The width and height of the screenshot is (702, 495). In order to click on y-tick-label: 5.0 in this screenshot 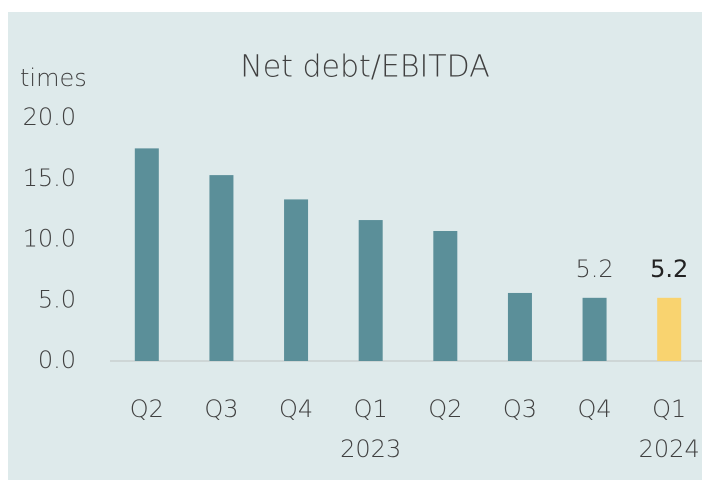, I will do `click(57, 299)`.